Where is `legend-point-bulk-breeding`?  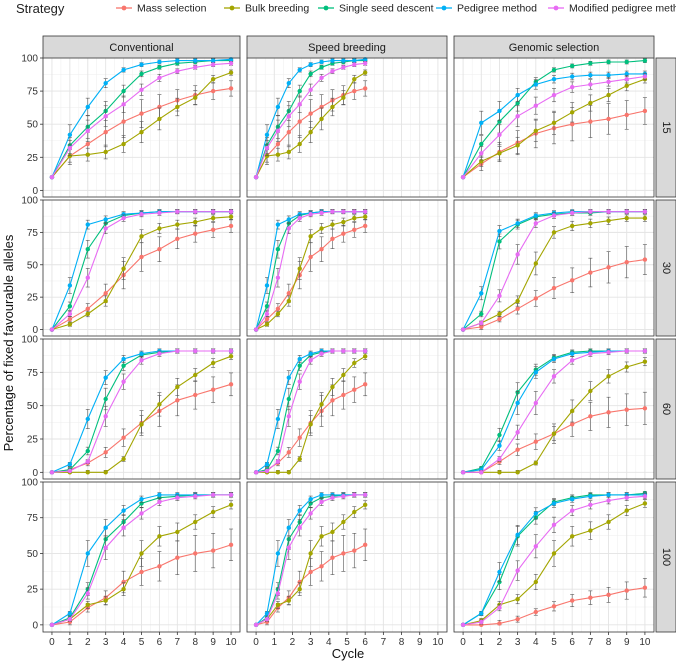 legend-point-bulk-breeding is located at coordinates (232, 8).